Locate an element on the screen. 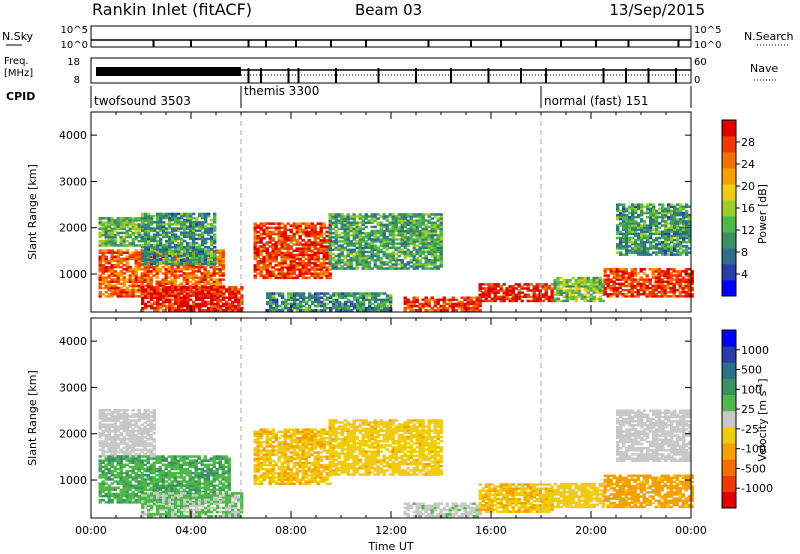 Image resolution: width=800 pixels, height=554 pixels. nsky-panel is located at coordinates (391, 36).